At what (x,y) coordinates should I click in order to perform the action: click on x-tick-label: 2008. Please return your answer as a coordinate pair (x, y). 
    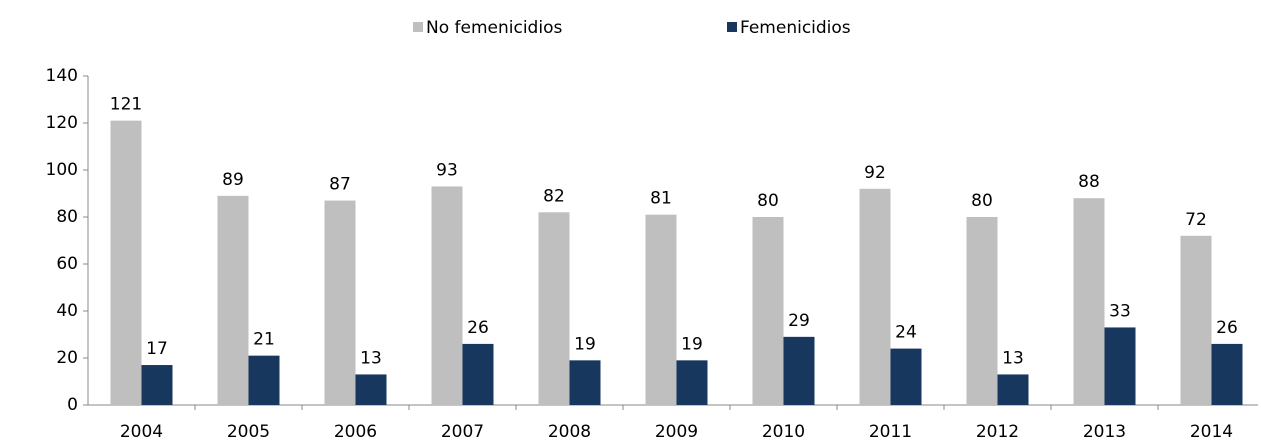
    Looking at the image, I should click on (569, 431).